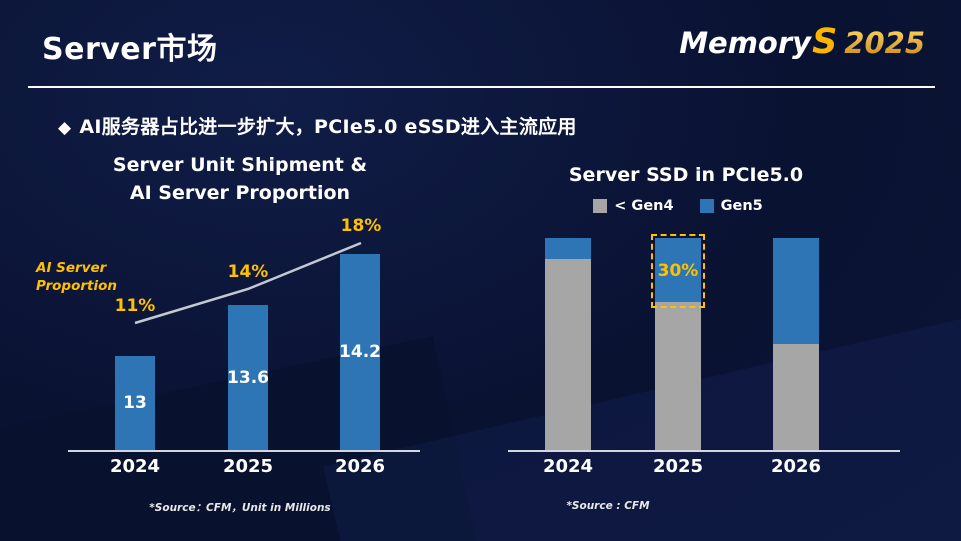  What do you see at coordinates (678, 466) in the screenshot?
I see `right-x-label-2025: 2025` at bounding box center [678, 466].